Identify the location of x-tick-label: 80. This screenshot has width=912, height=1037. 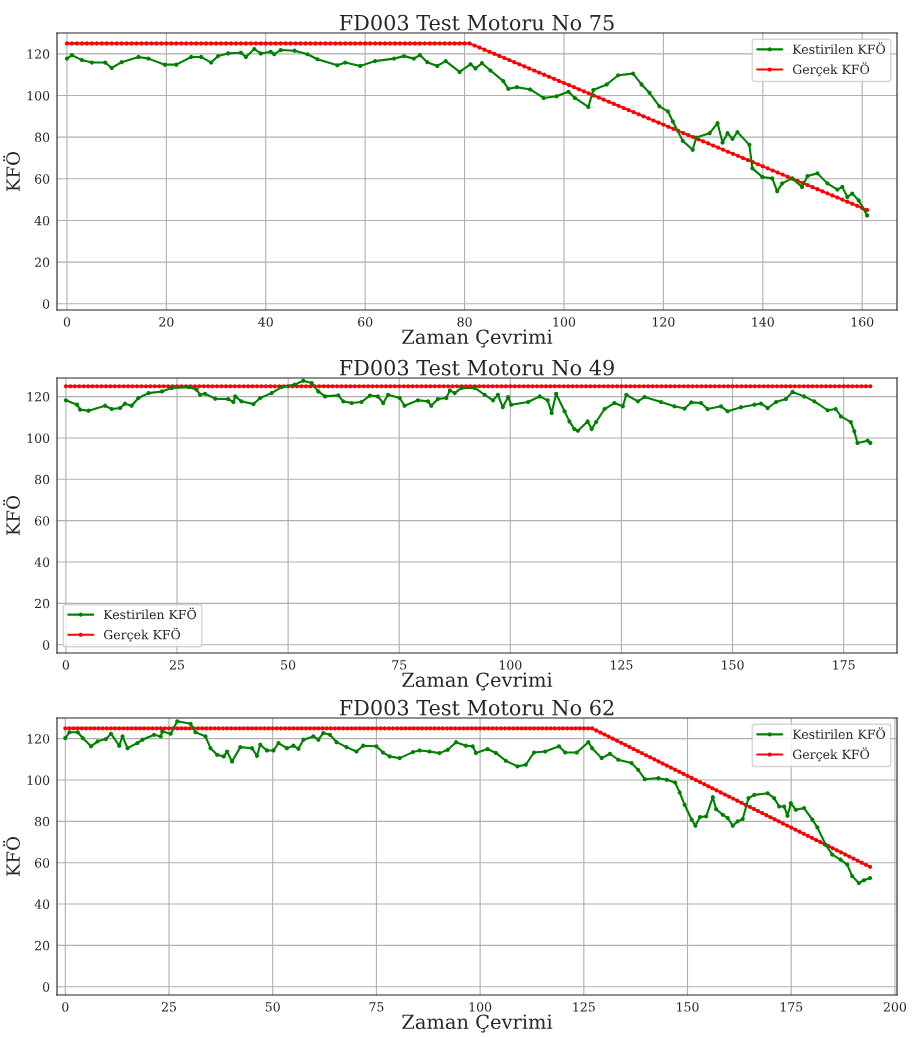
(464, 322).